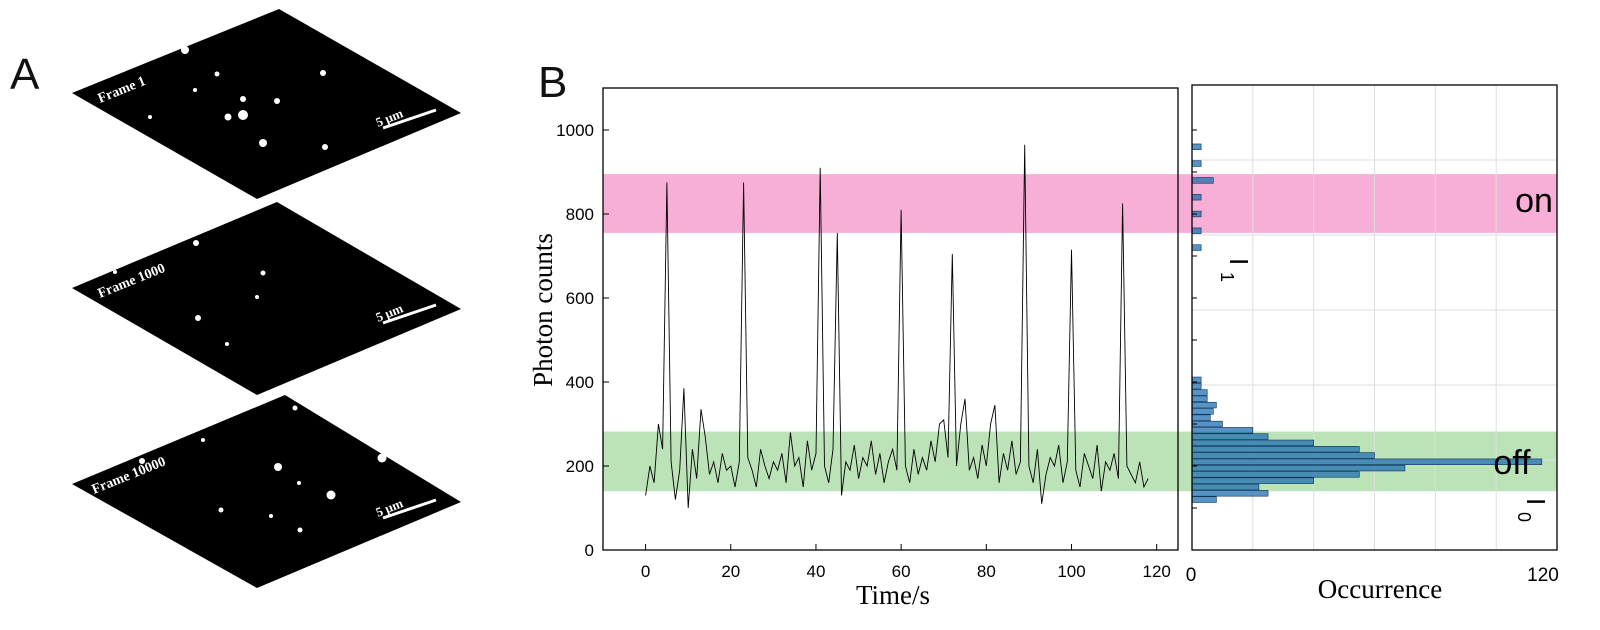 This screenshot has width=1600, height=630. I want to click on x-tick-label: 0, so click(645, 571).